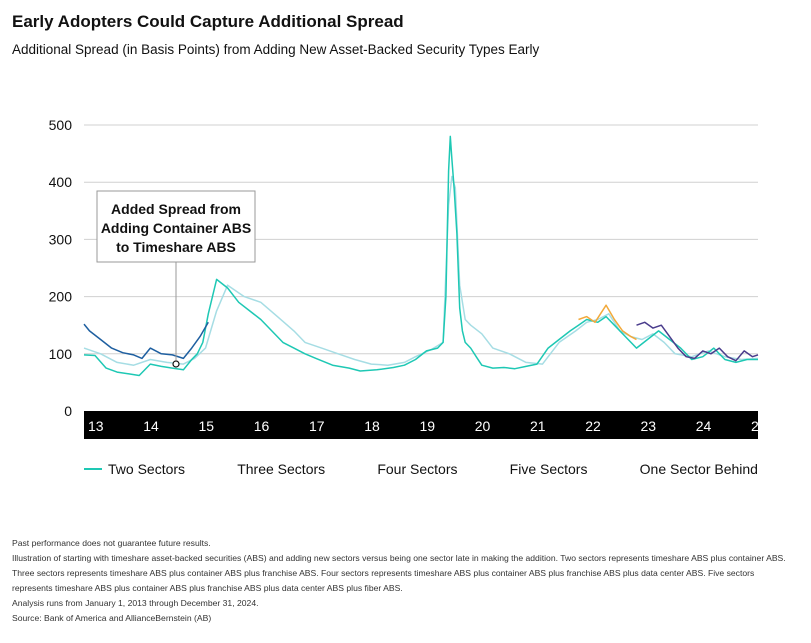  I want to click on legend-label: Four Sectors, so click(417, 469).